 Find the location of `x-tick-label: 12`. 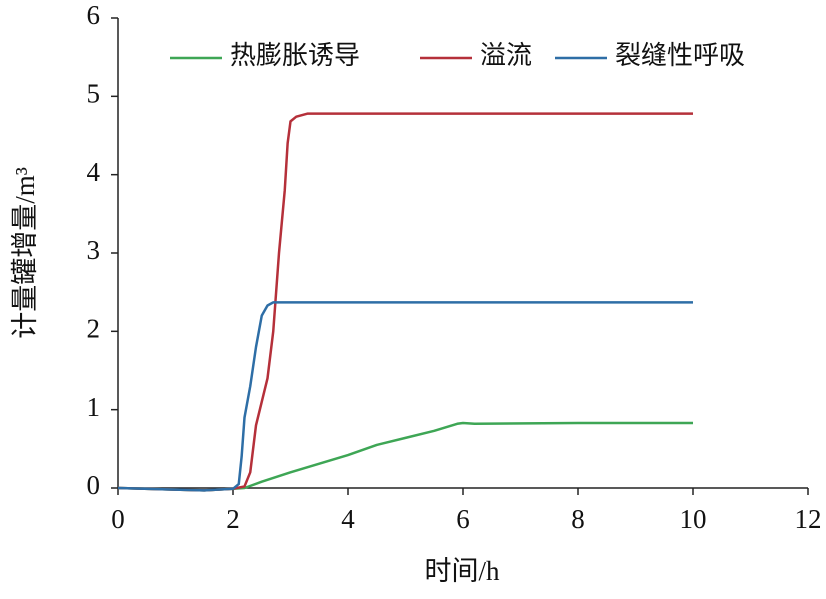

x-tick-label: 12 is located at coordinates (808, 519).